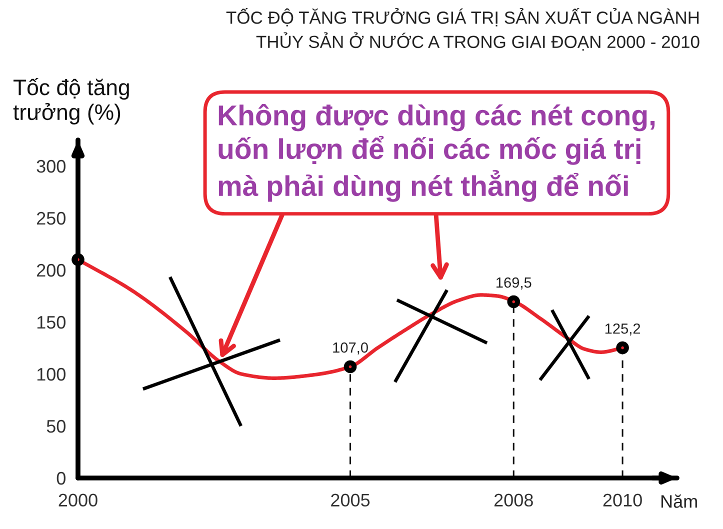  Describe the element at coordinates (350, 500) in the screenshot. I see `x-tick-label: 2005` at that location.